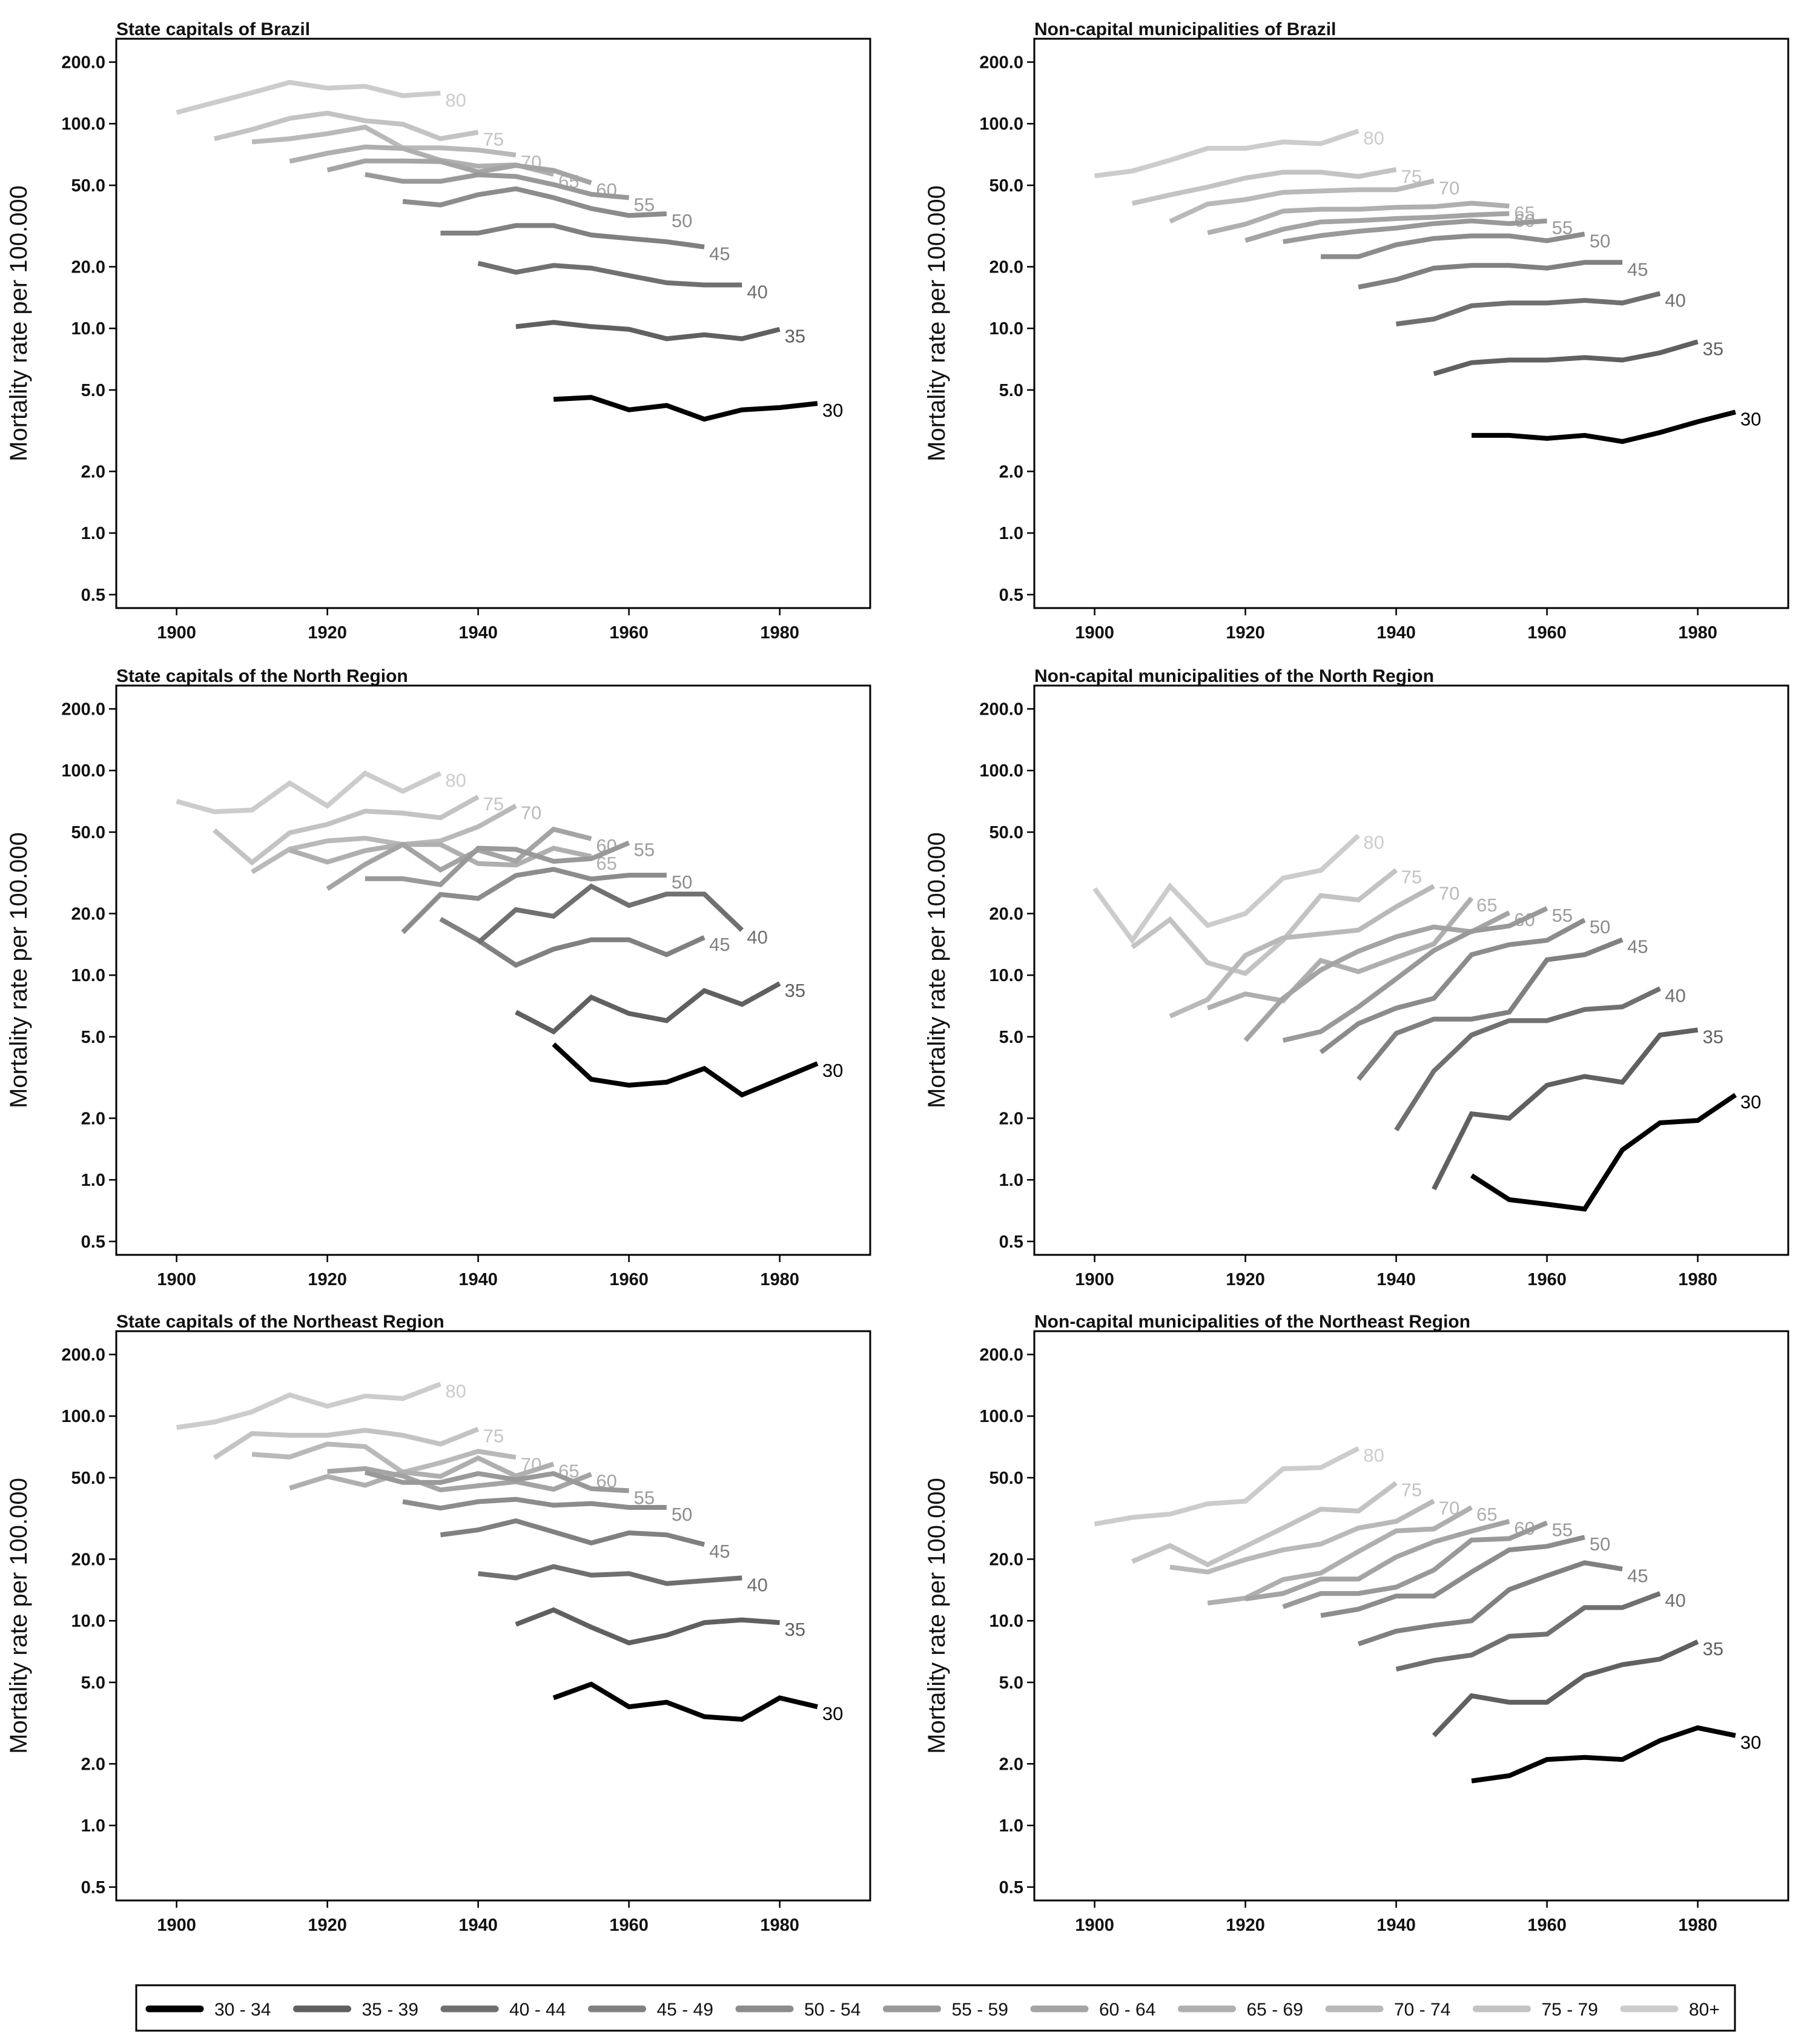 This screenshot has width=1807, height=2044. Describe the element at coordinates (1487, 1514) in the screenshot. I see `series-end-label: 65` at that location.